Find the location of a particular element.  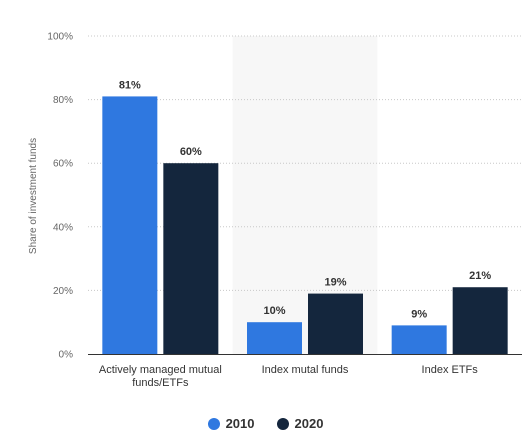

x-category-label-line: funds/ETFs is located at coordinates (160, 383).